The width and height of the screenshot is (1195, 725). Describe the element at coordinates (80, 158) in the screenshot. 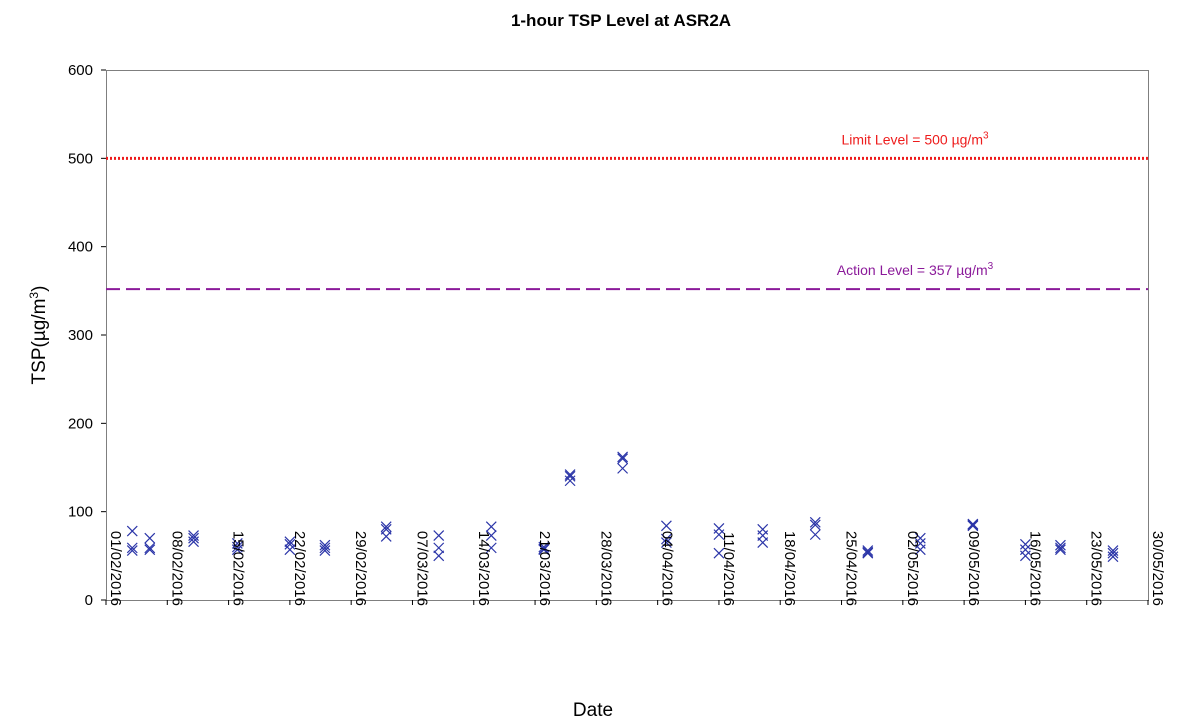

I see `y-tick-label: 500` at that location.